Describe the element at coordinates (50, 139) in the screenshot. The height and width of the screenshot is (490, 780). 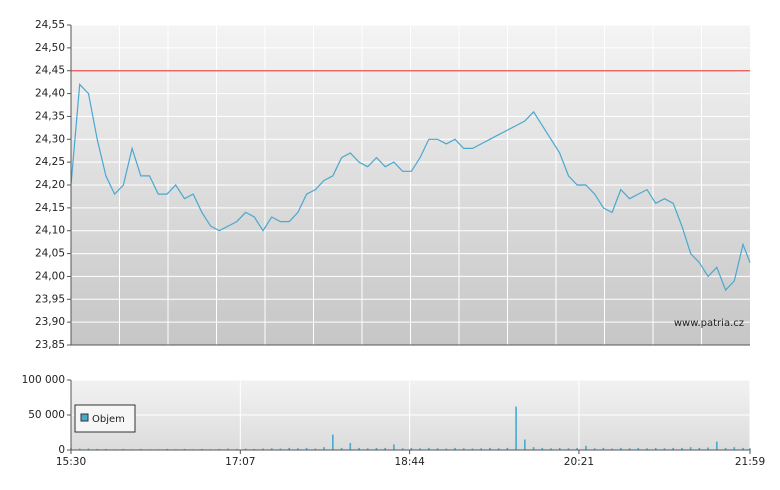
I see `y-tick-label: 24,30` at that location.